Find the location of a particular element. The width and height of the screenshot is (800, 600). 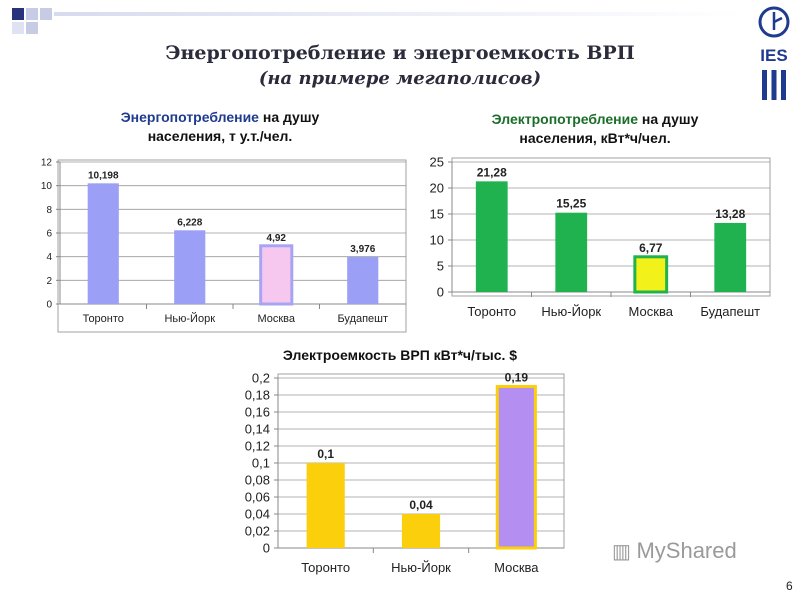

data-label: 15,25 is located at coordinates (571, 204).